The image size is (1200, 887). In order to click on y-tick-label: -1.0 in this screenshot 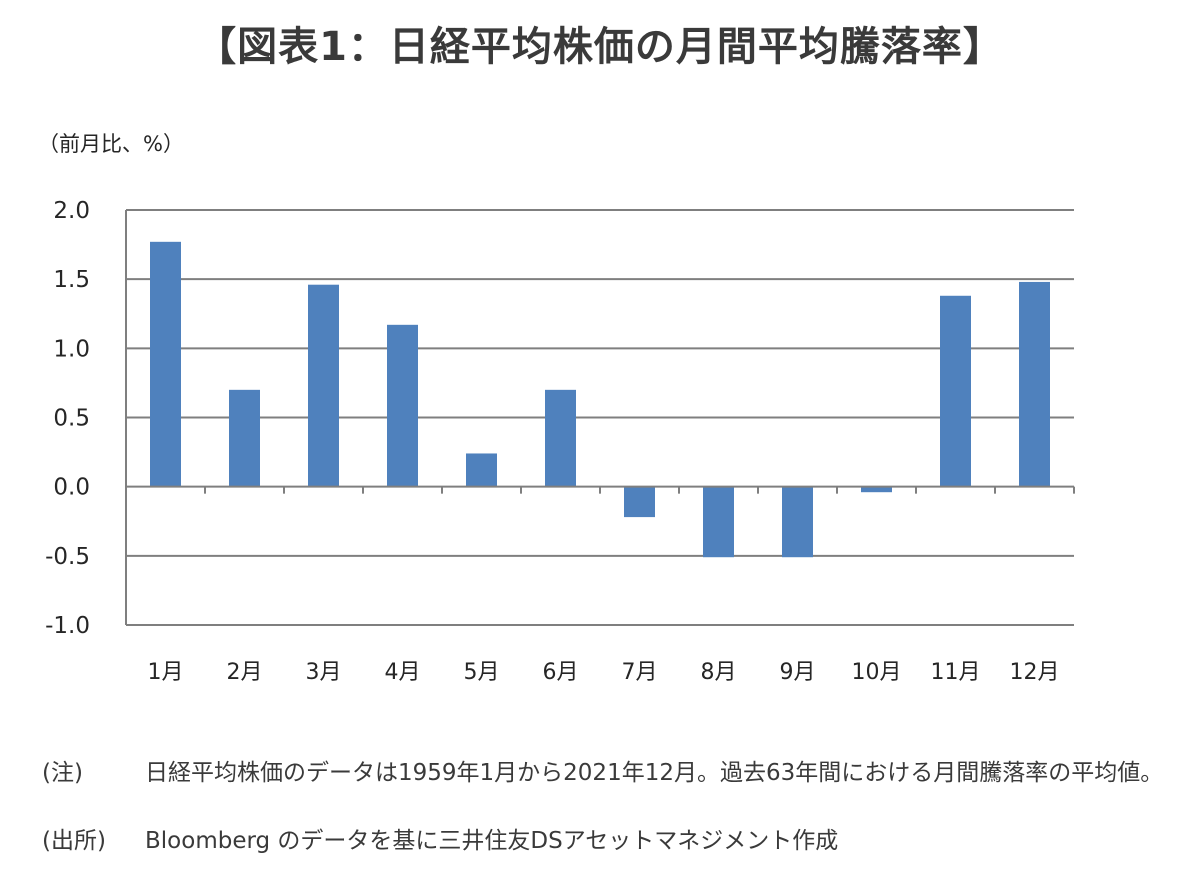, I will do `click(67, 626)`.